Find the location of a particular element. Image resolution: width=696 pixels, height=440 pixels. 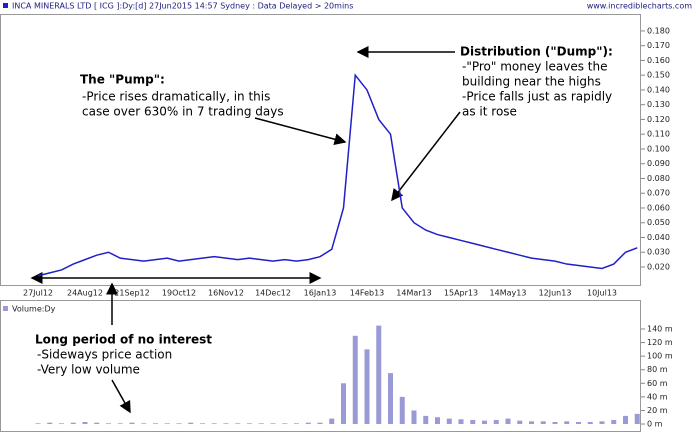

y-tick-label: 0.090 is located at coordinates (658, 163).